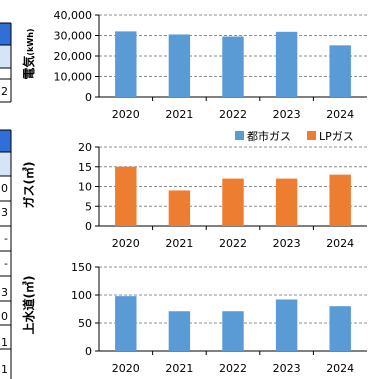 This screenshot has height=379, width=372. I want to click on electricity-x-tick-label: 2024, so click(340, 114).